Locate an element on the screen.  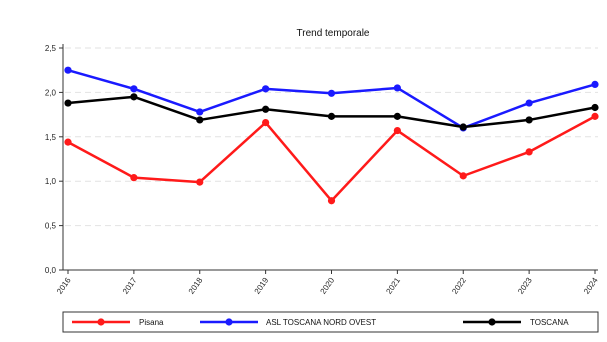
series-line is located at coordinates (331, 112).